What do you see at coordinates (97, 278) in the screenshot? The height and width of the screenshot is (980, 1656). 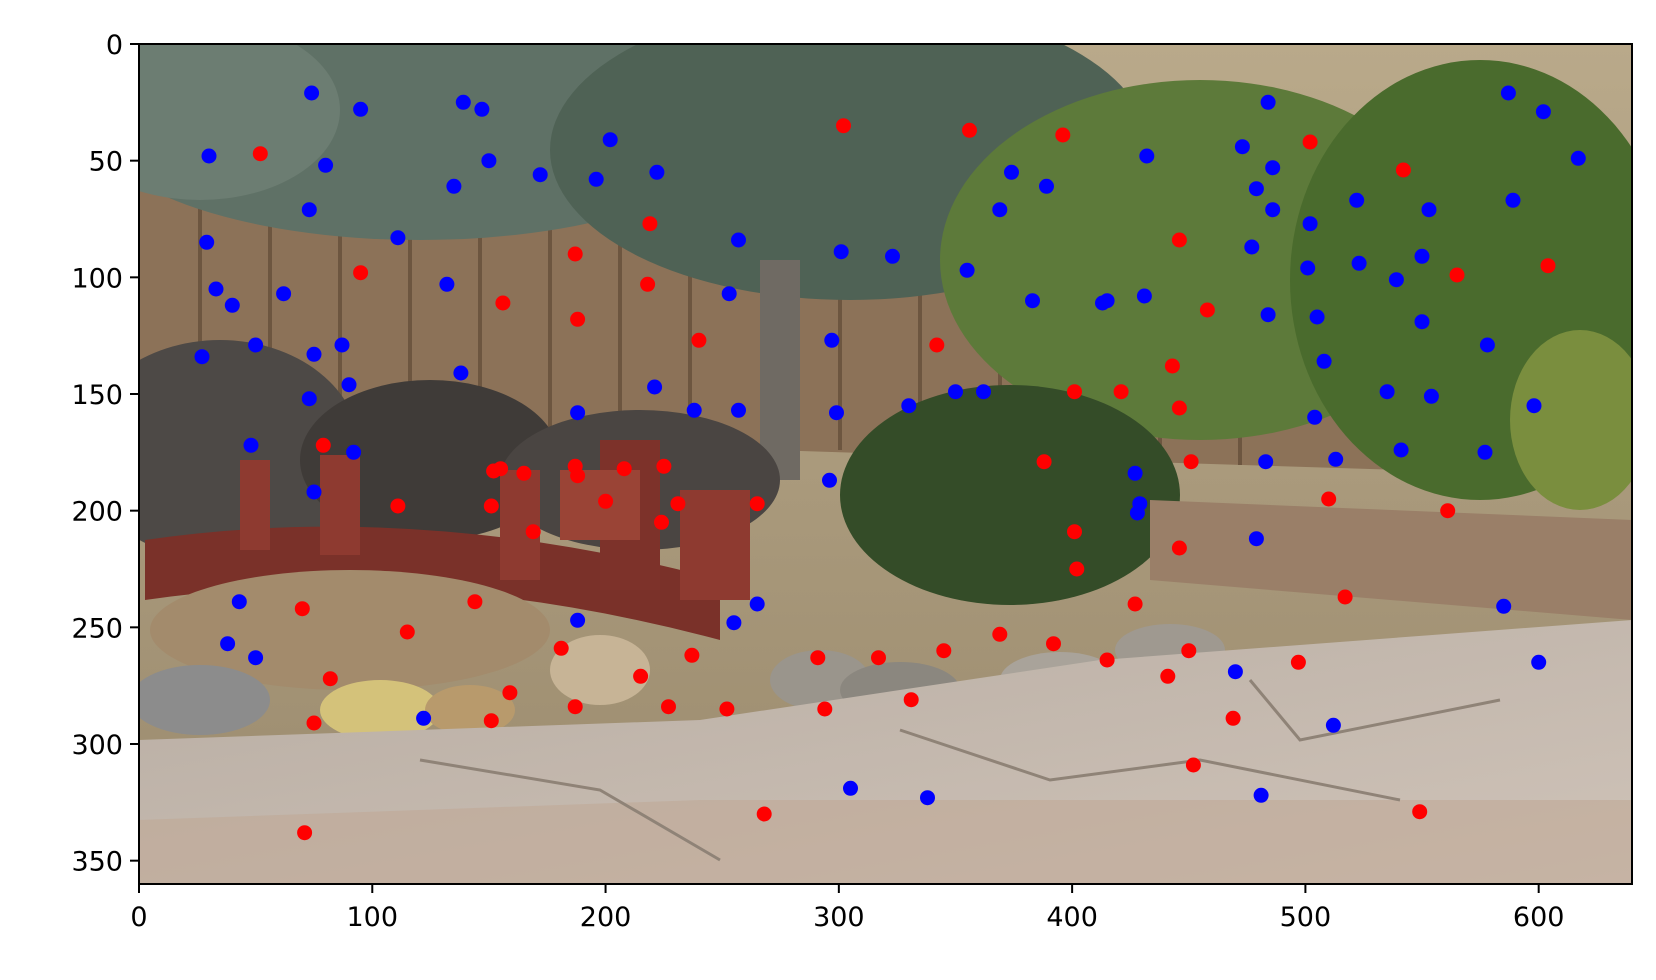 I see `y-tick-label: 100` at bounding box center [97, 278].